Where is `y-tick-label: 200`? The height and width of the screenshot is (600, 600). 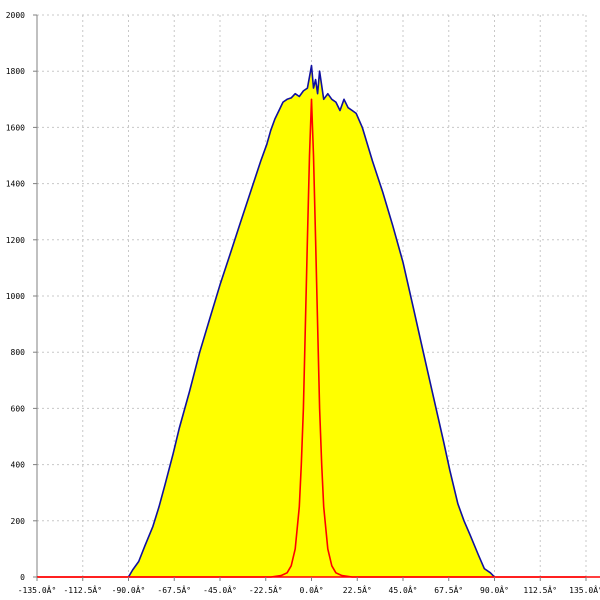 y-tick-label: 200 is located at coordinates (18, 521).